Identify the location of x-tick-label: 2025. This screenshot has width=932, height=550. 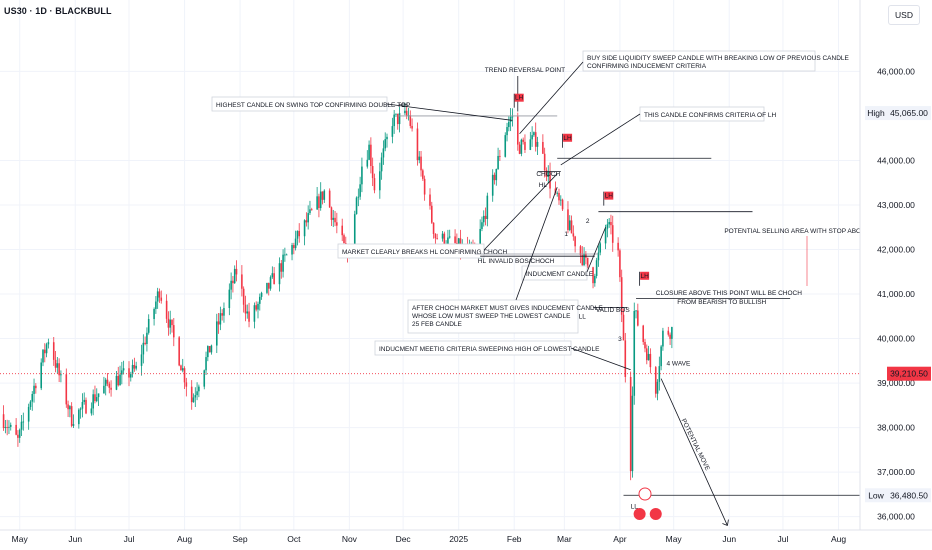
(458, 539).